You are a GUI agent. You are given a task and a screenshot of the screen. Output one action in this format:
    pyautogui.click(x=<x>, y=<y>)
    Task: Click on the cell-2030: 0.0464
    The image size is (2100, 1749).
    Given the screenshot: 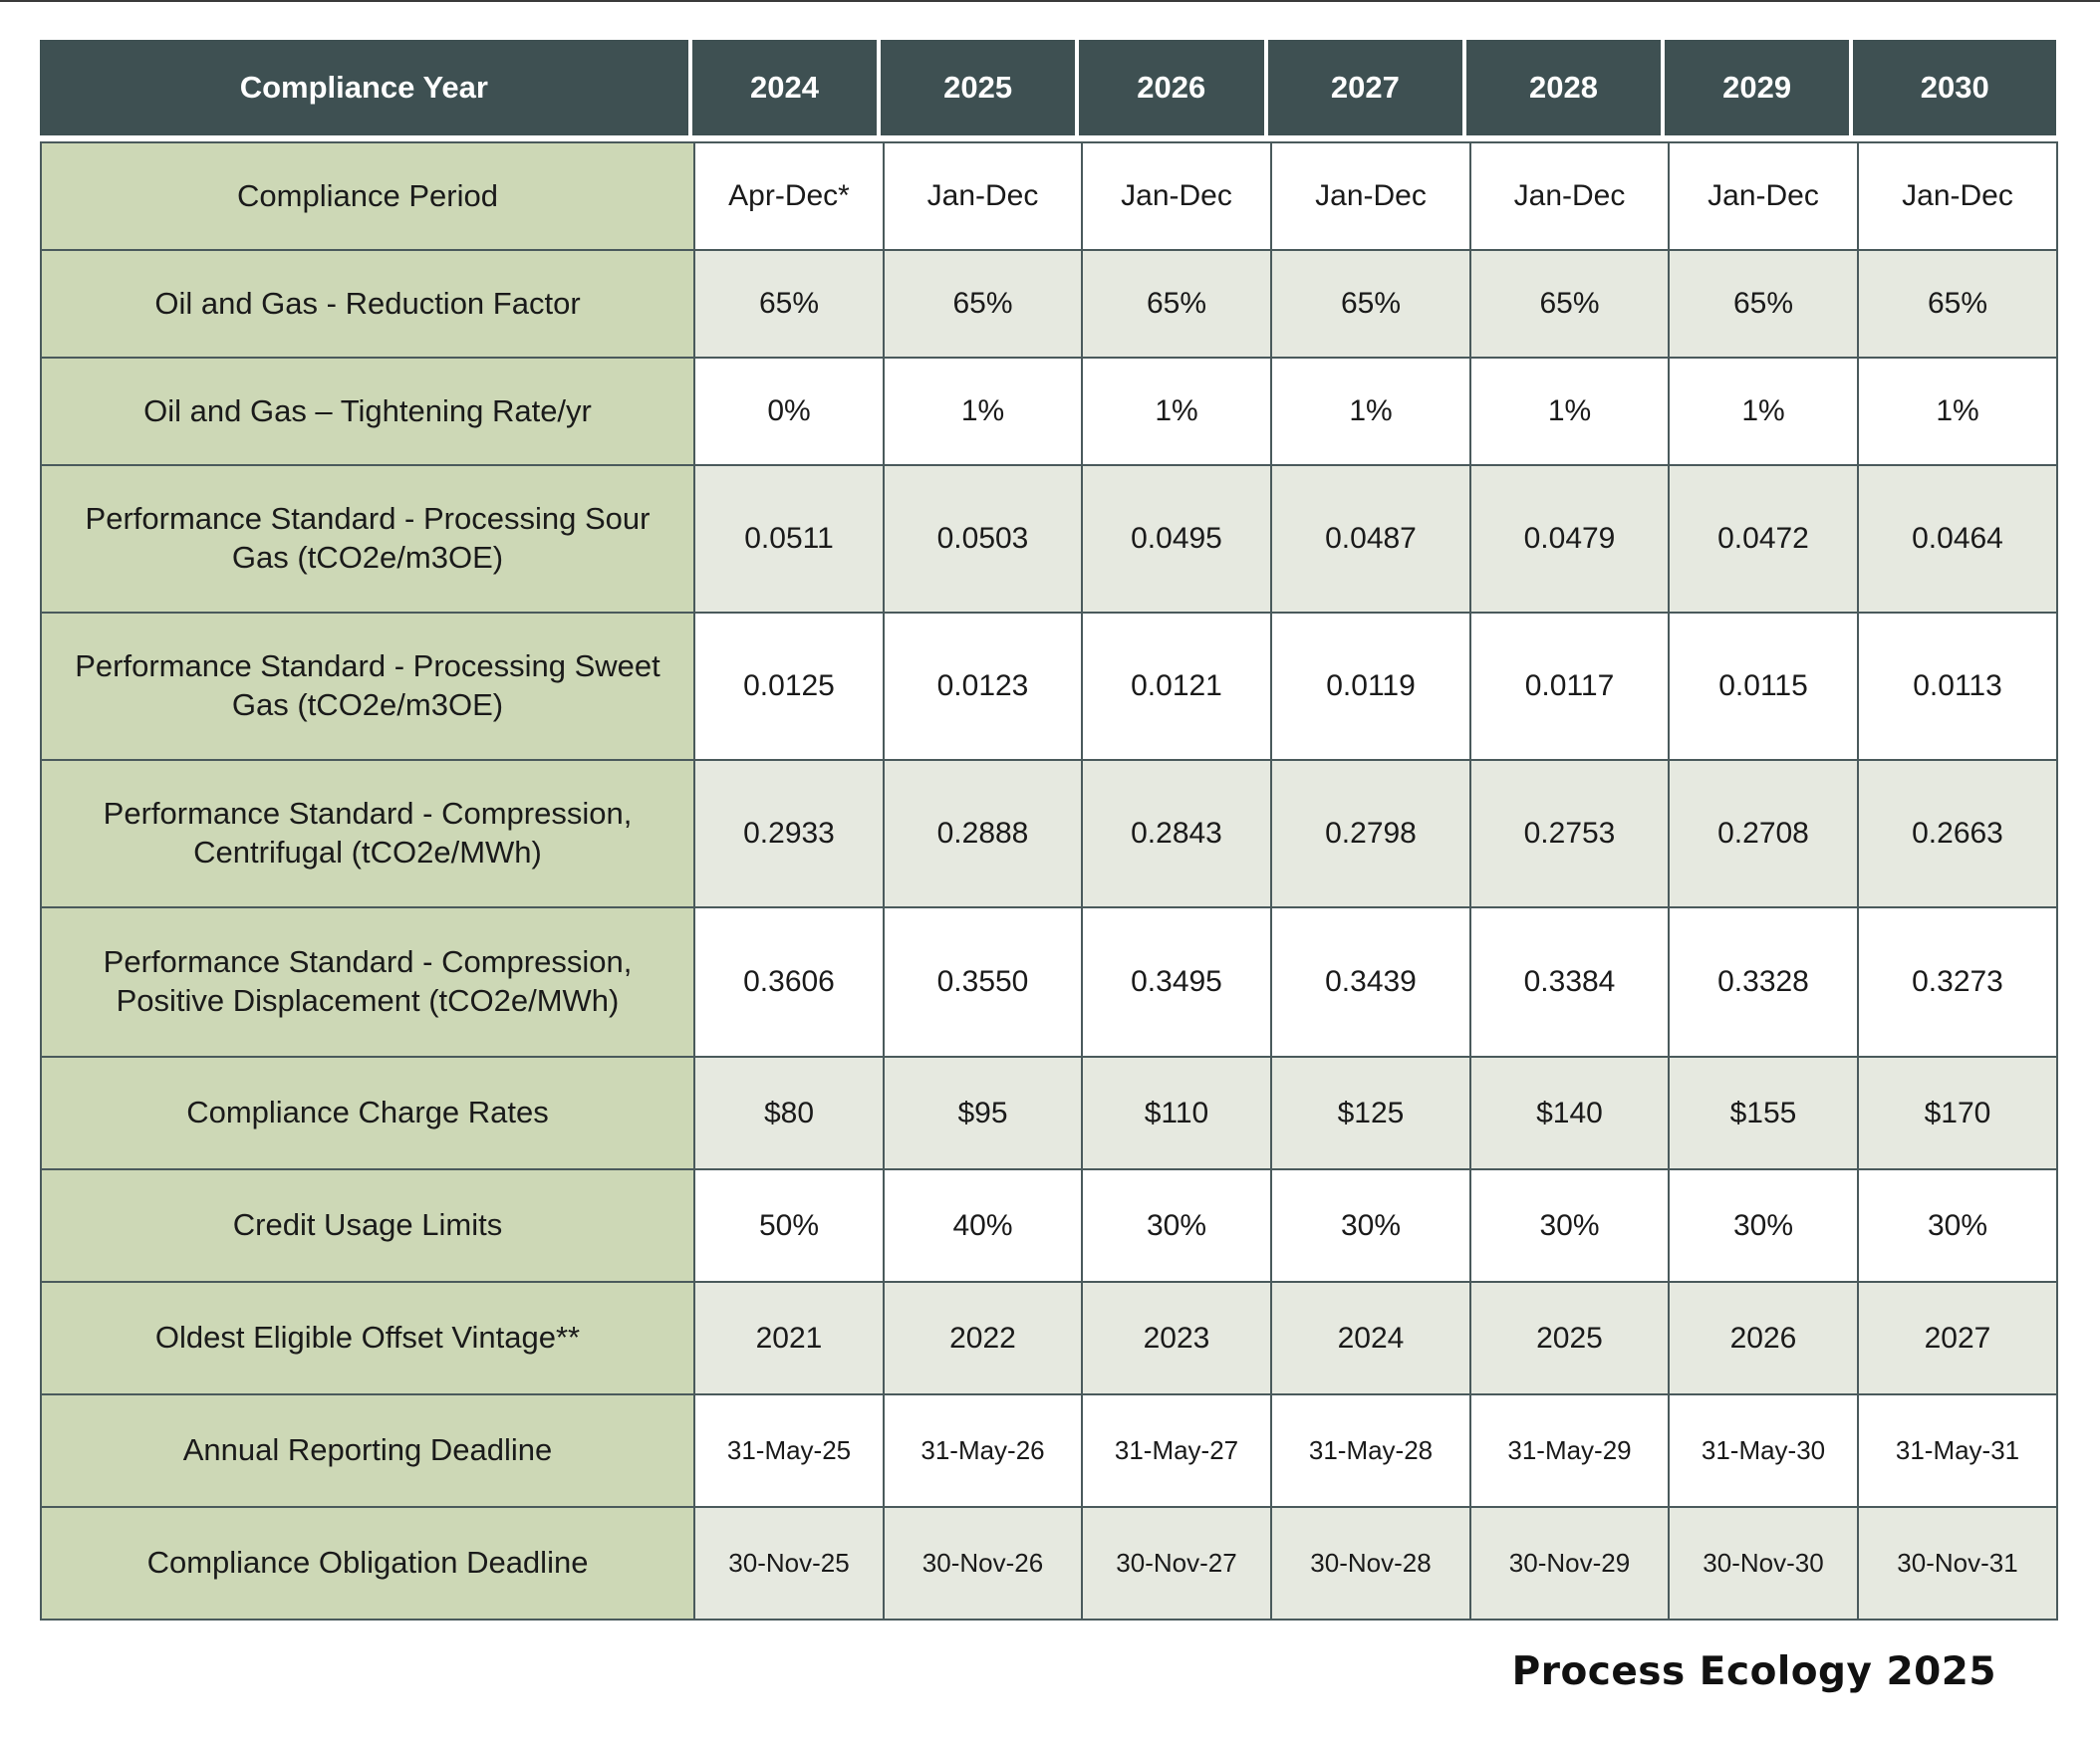 What is the action you would take?
    pyautogui.click(x=1957, y=539)
    